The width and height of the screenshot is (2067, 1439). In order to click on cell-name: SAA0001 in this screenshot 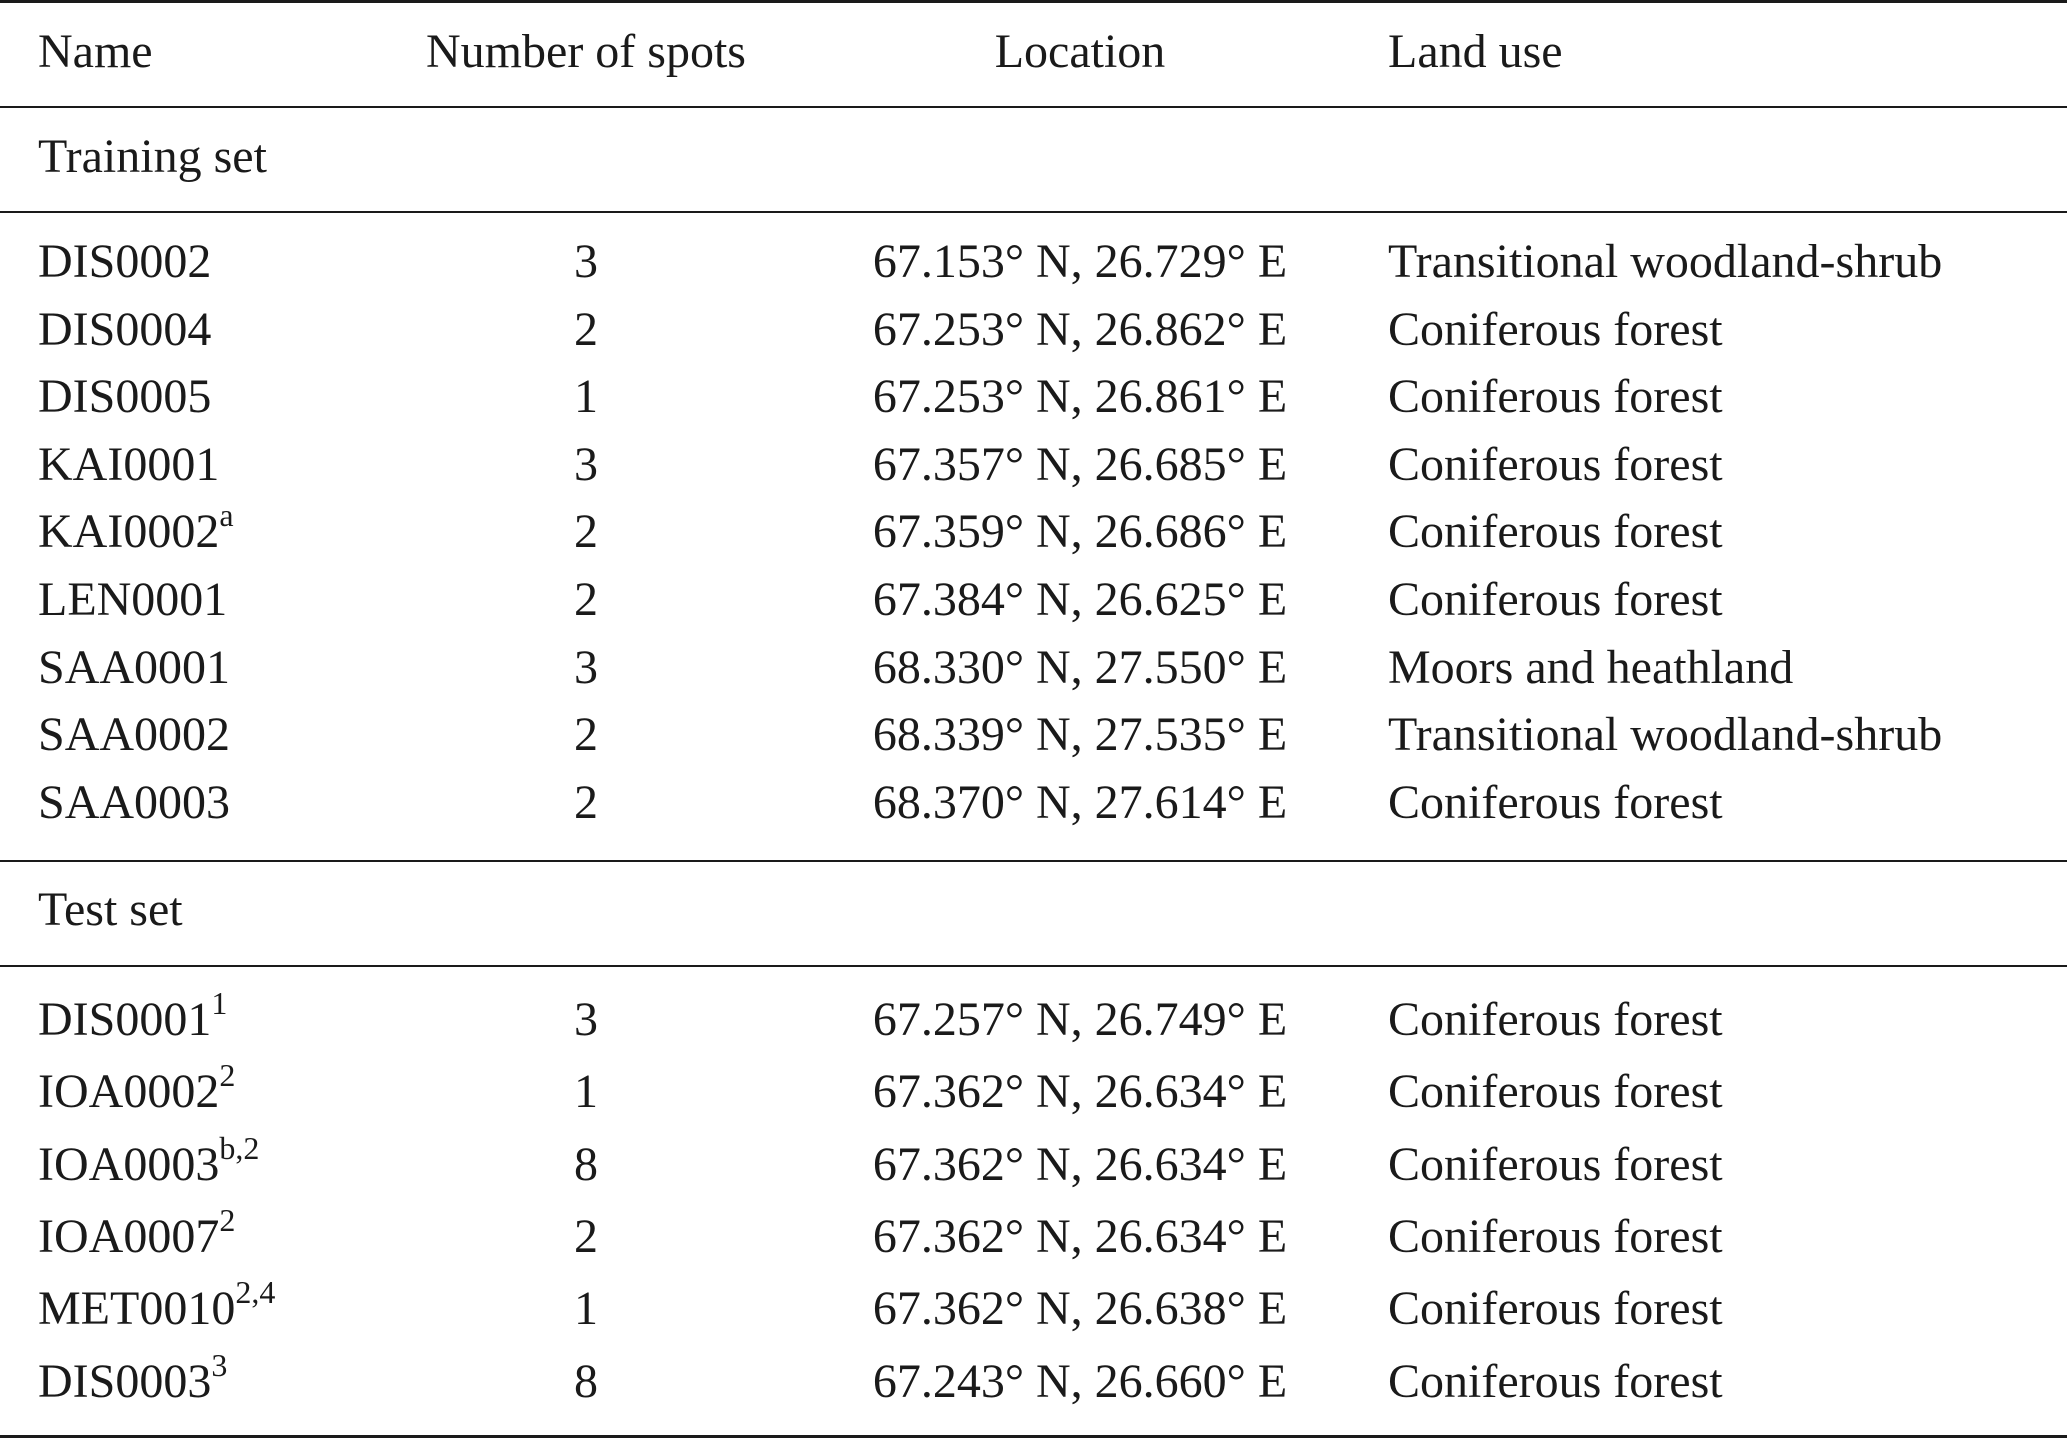, I will do `click(134, 668)`.